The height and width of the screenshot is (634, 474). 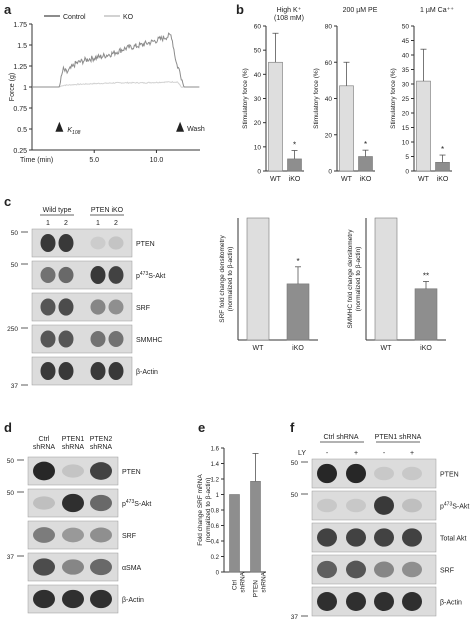 I want to click on y-tick-label: 0, so click(x=259, y=172).